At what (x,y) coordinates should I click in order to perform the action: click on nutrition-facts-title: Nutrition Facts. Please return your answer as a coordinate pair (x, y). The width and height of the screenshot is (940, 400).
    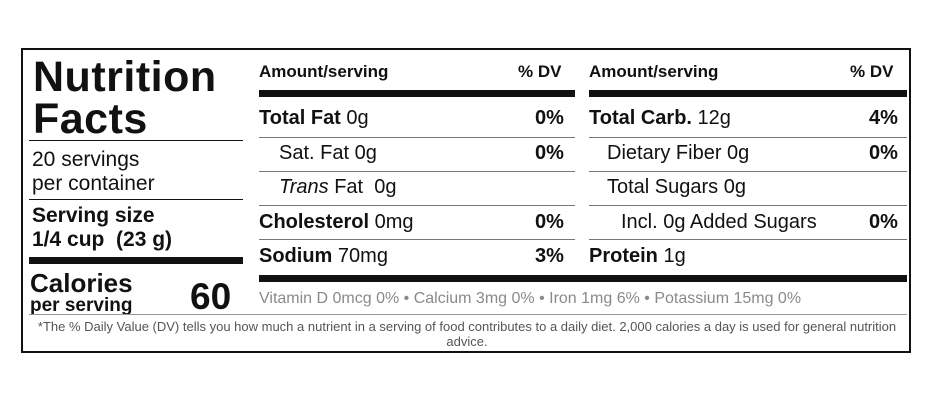
    Looking at the image, I should click on (125, 98).